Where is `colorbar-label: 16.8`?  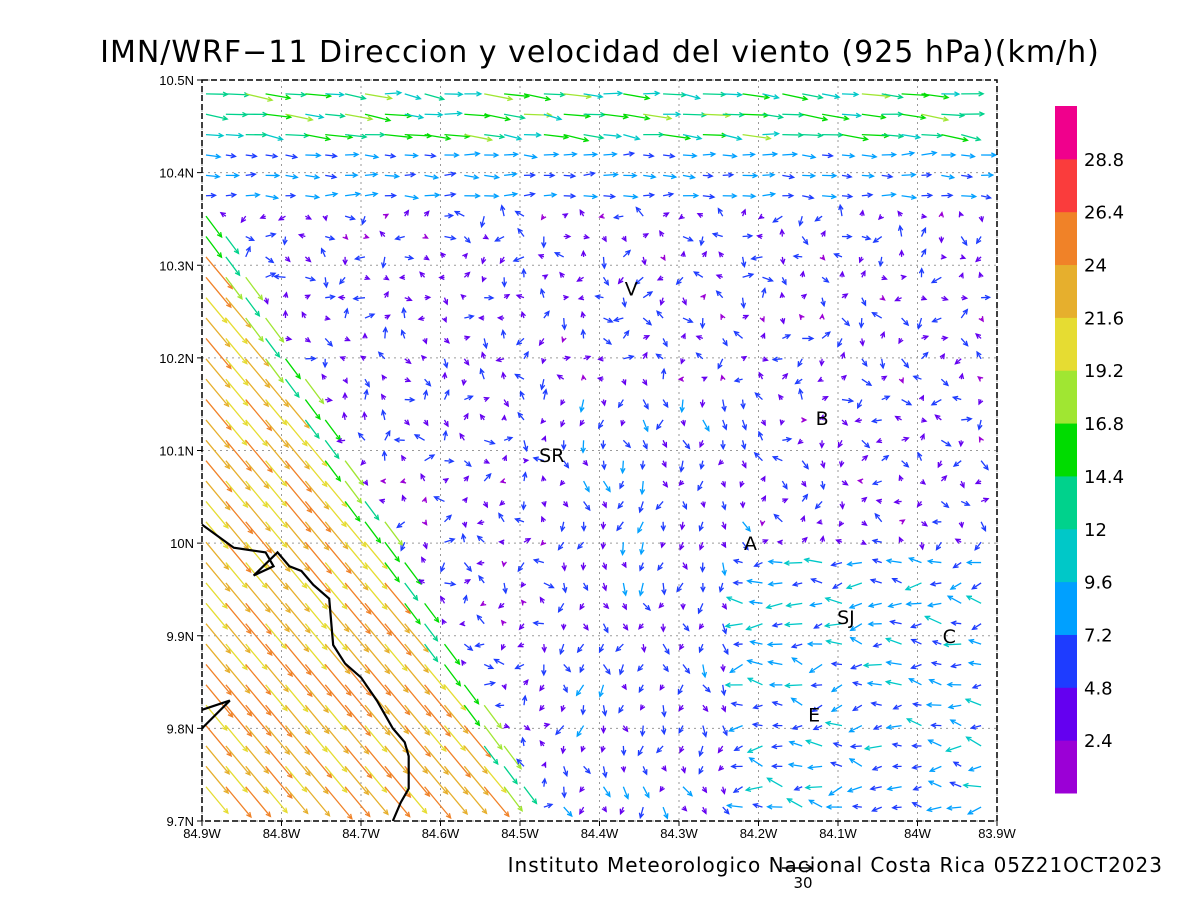 colorbar-label: 16.8 is located at coordinates (1104, 424).